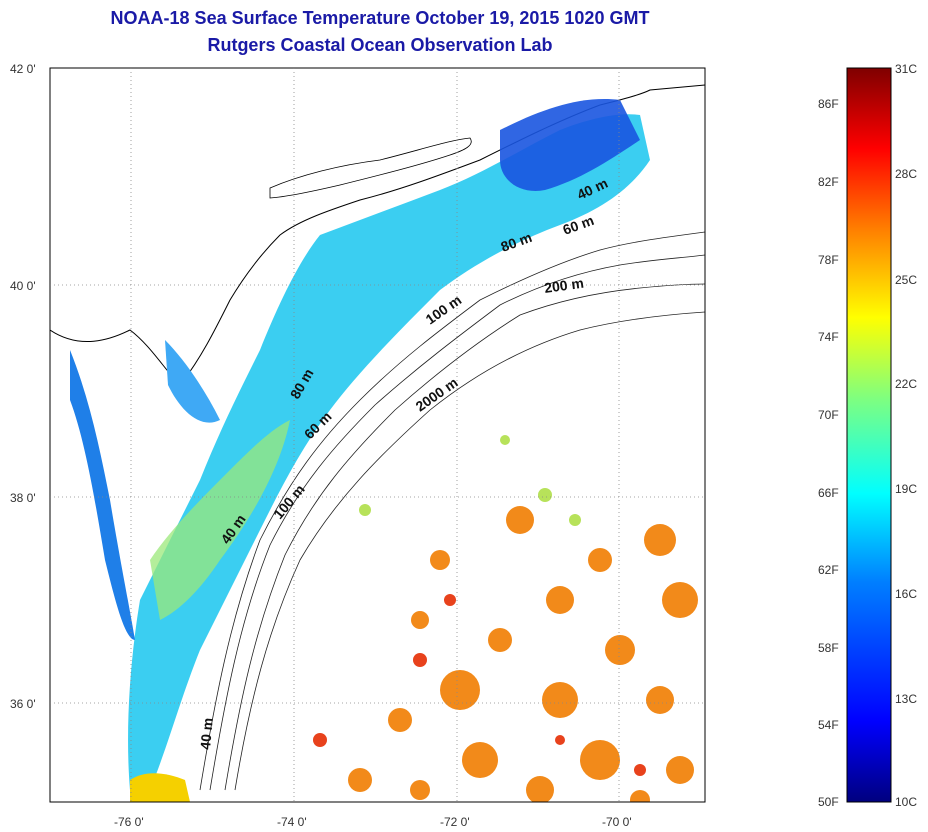  I want to click on offshore-warm-patches, so click(523, 654).